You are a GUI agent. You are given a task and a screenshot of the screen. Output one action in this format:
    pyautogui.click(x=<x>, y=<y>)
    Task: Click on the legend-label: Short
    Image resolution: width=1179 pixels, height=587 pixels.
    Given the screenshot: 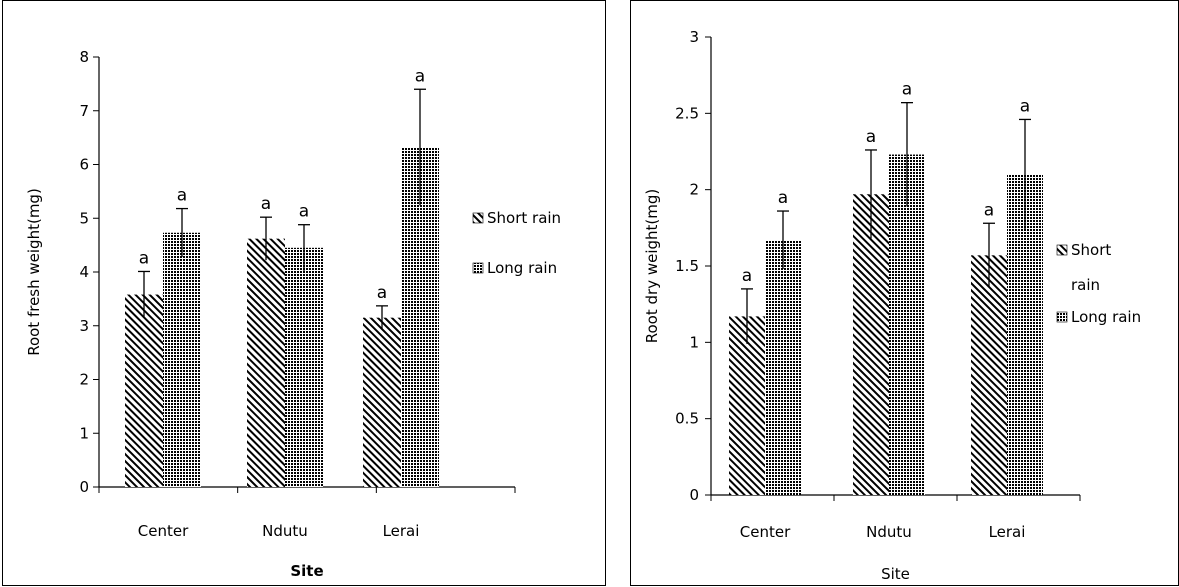 What is the action you would take?
    pyautogui.click(x=1091, y=250)
    